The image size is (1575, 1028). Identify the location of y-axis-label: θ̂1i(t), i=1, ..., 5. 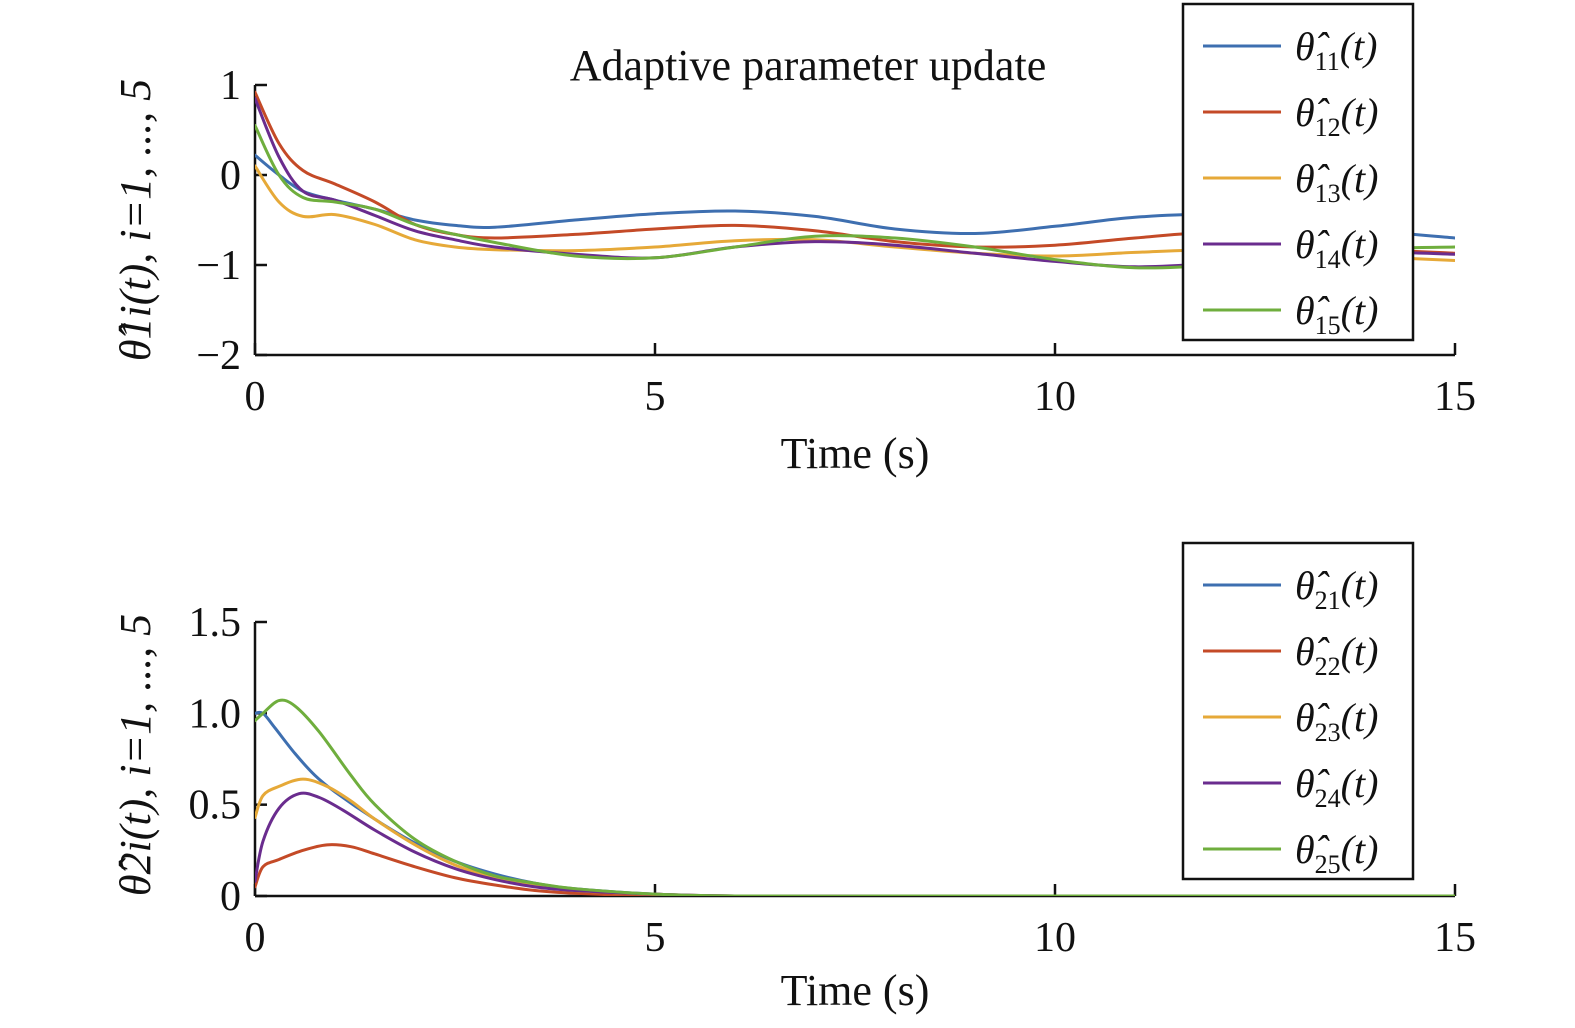
(135, 220).